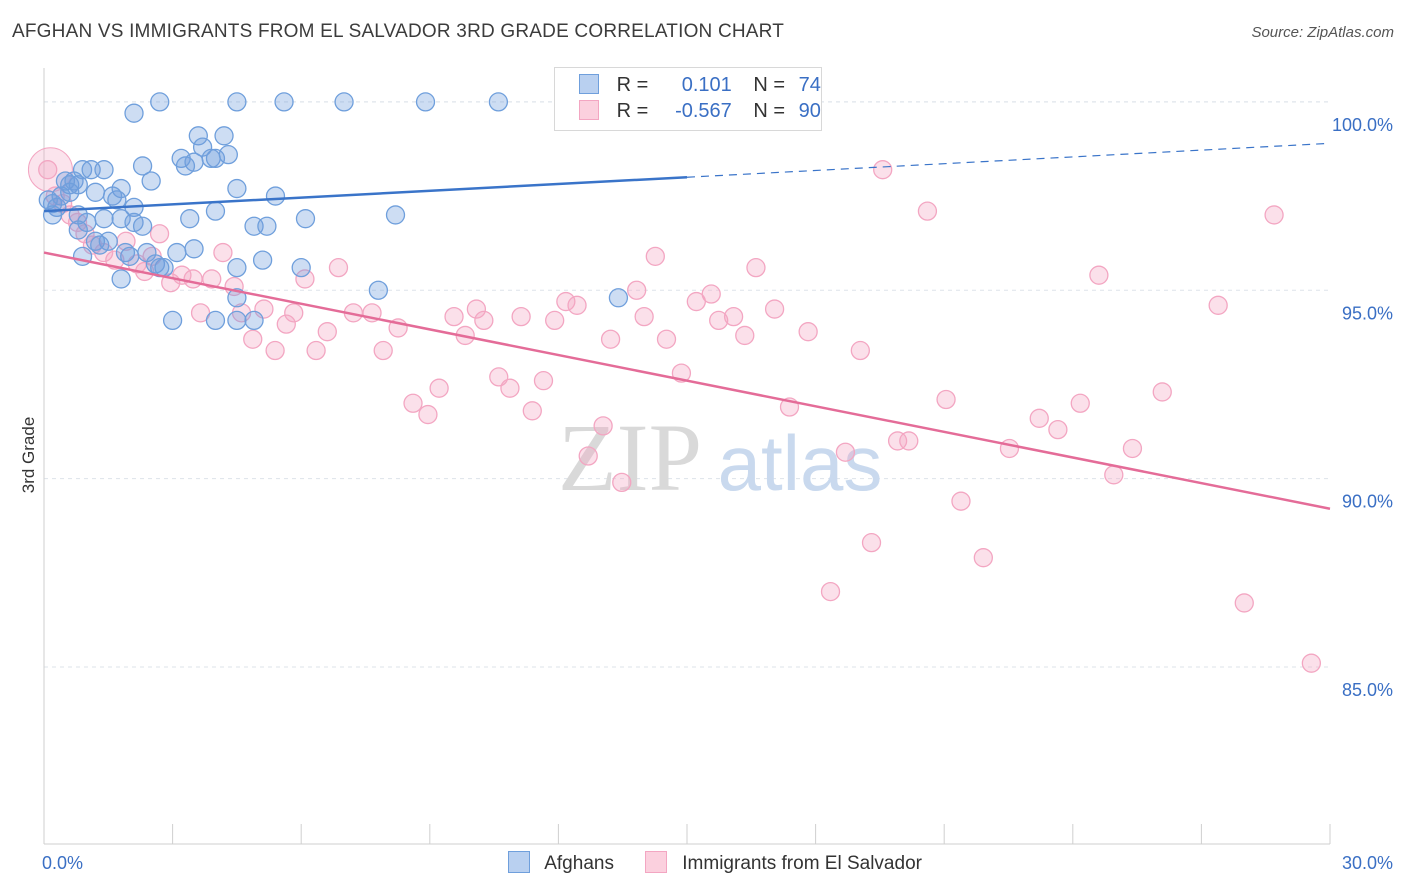  I want to click on bottom-legend-afghans: Afghans, so click(561, 863).